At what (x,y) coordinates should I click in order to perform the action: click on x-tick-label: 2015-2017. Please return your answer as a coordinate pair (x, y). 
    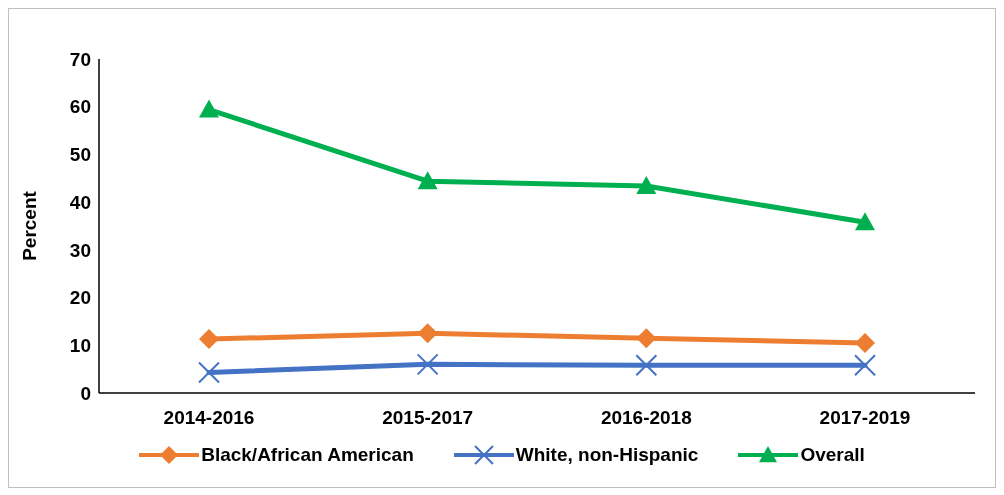
    Looking at the image, I should click on (428, 418).